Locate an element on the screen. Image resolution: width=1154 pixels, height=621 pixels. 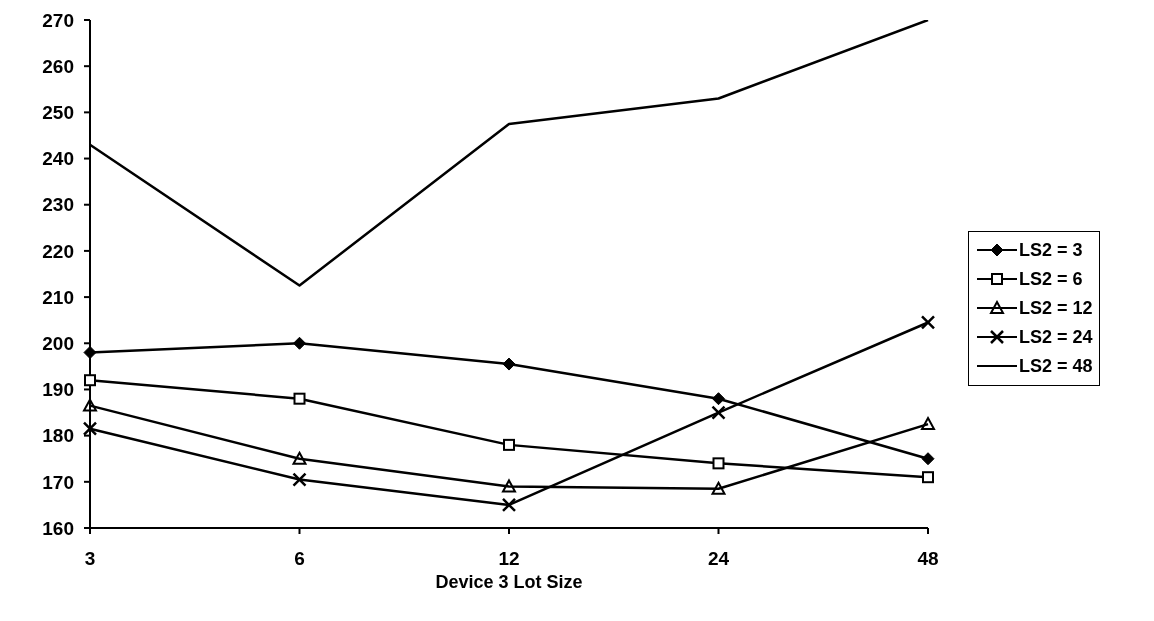
x-tick-label: 3 is located at coordinates (90, 559).